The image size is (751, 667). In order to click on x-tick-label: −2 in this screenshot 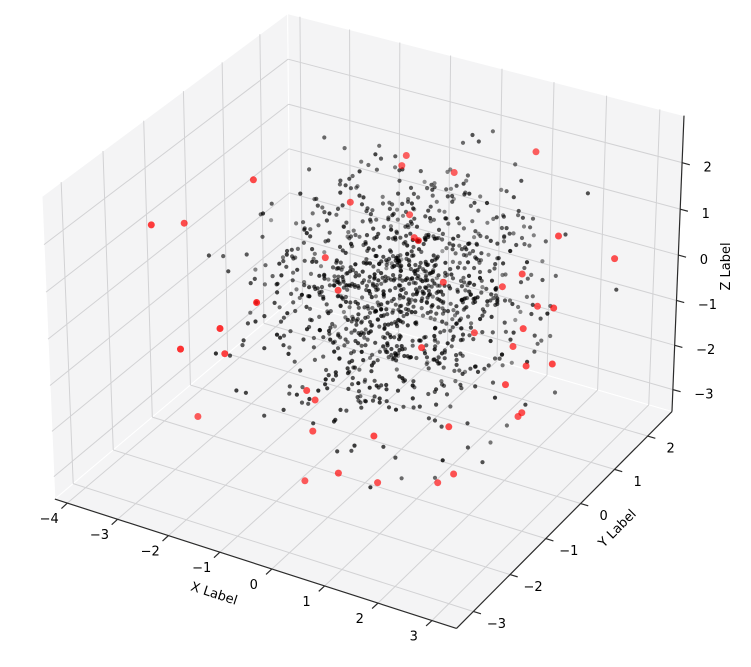, I will do `click(150, 552)`.